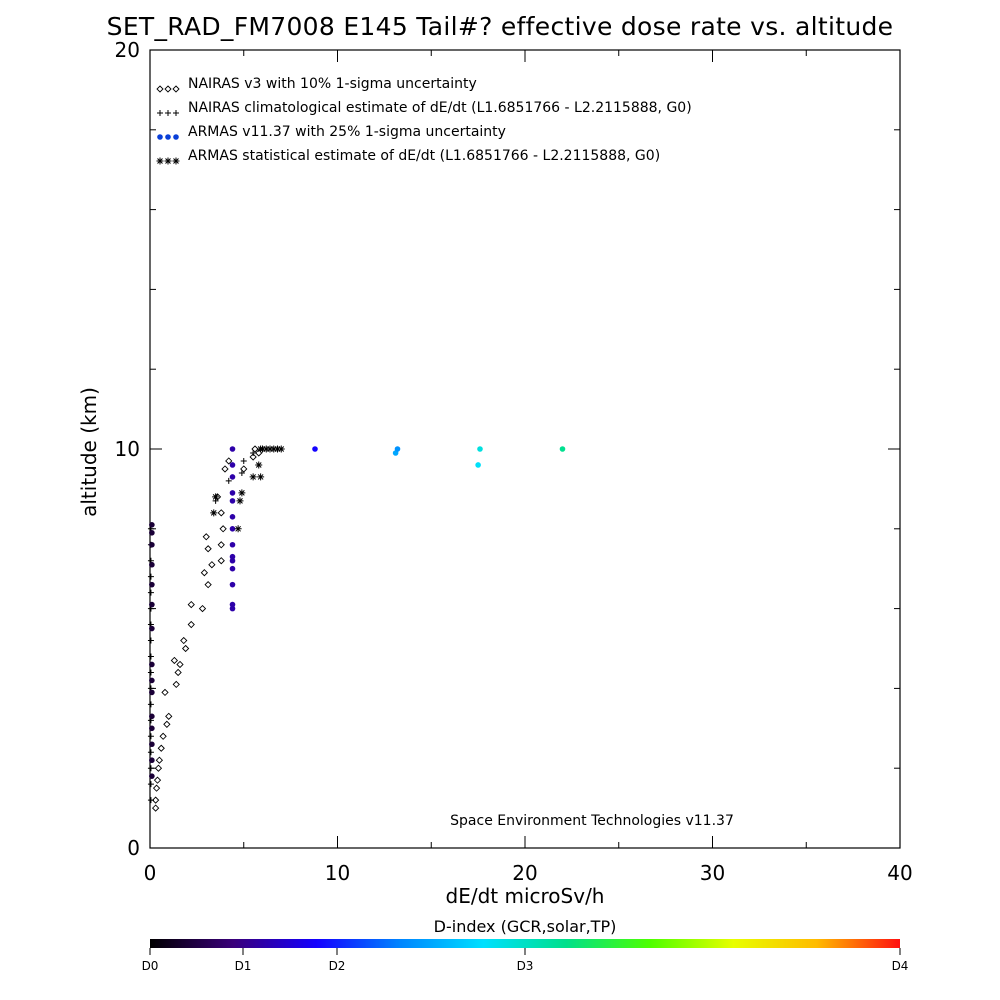  Describe the element at coordinates (243, 966) in the screenshot. I see `colorbar-tick-label: D1` at that location.